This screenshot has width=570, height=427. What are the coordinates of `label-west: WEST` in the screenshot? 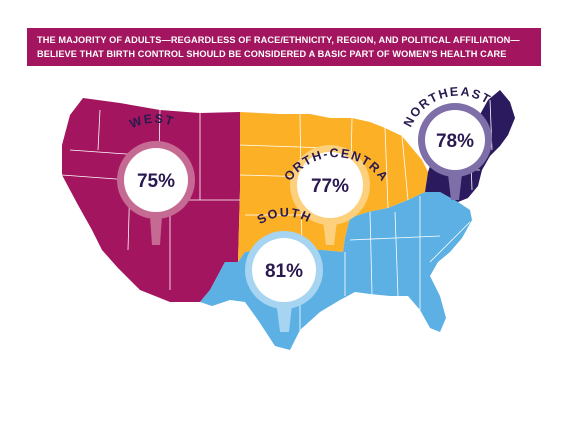 It's located at (152, 121).